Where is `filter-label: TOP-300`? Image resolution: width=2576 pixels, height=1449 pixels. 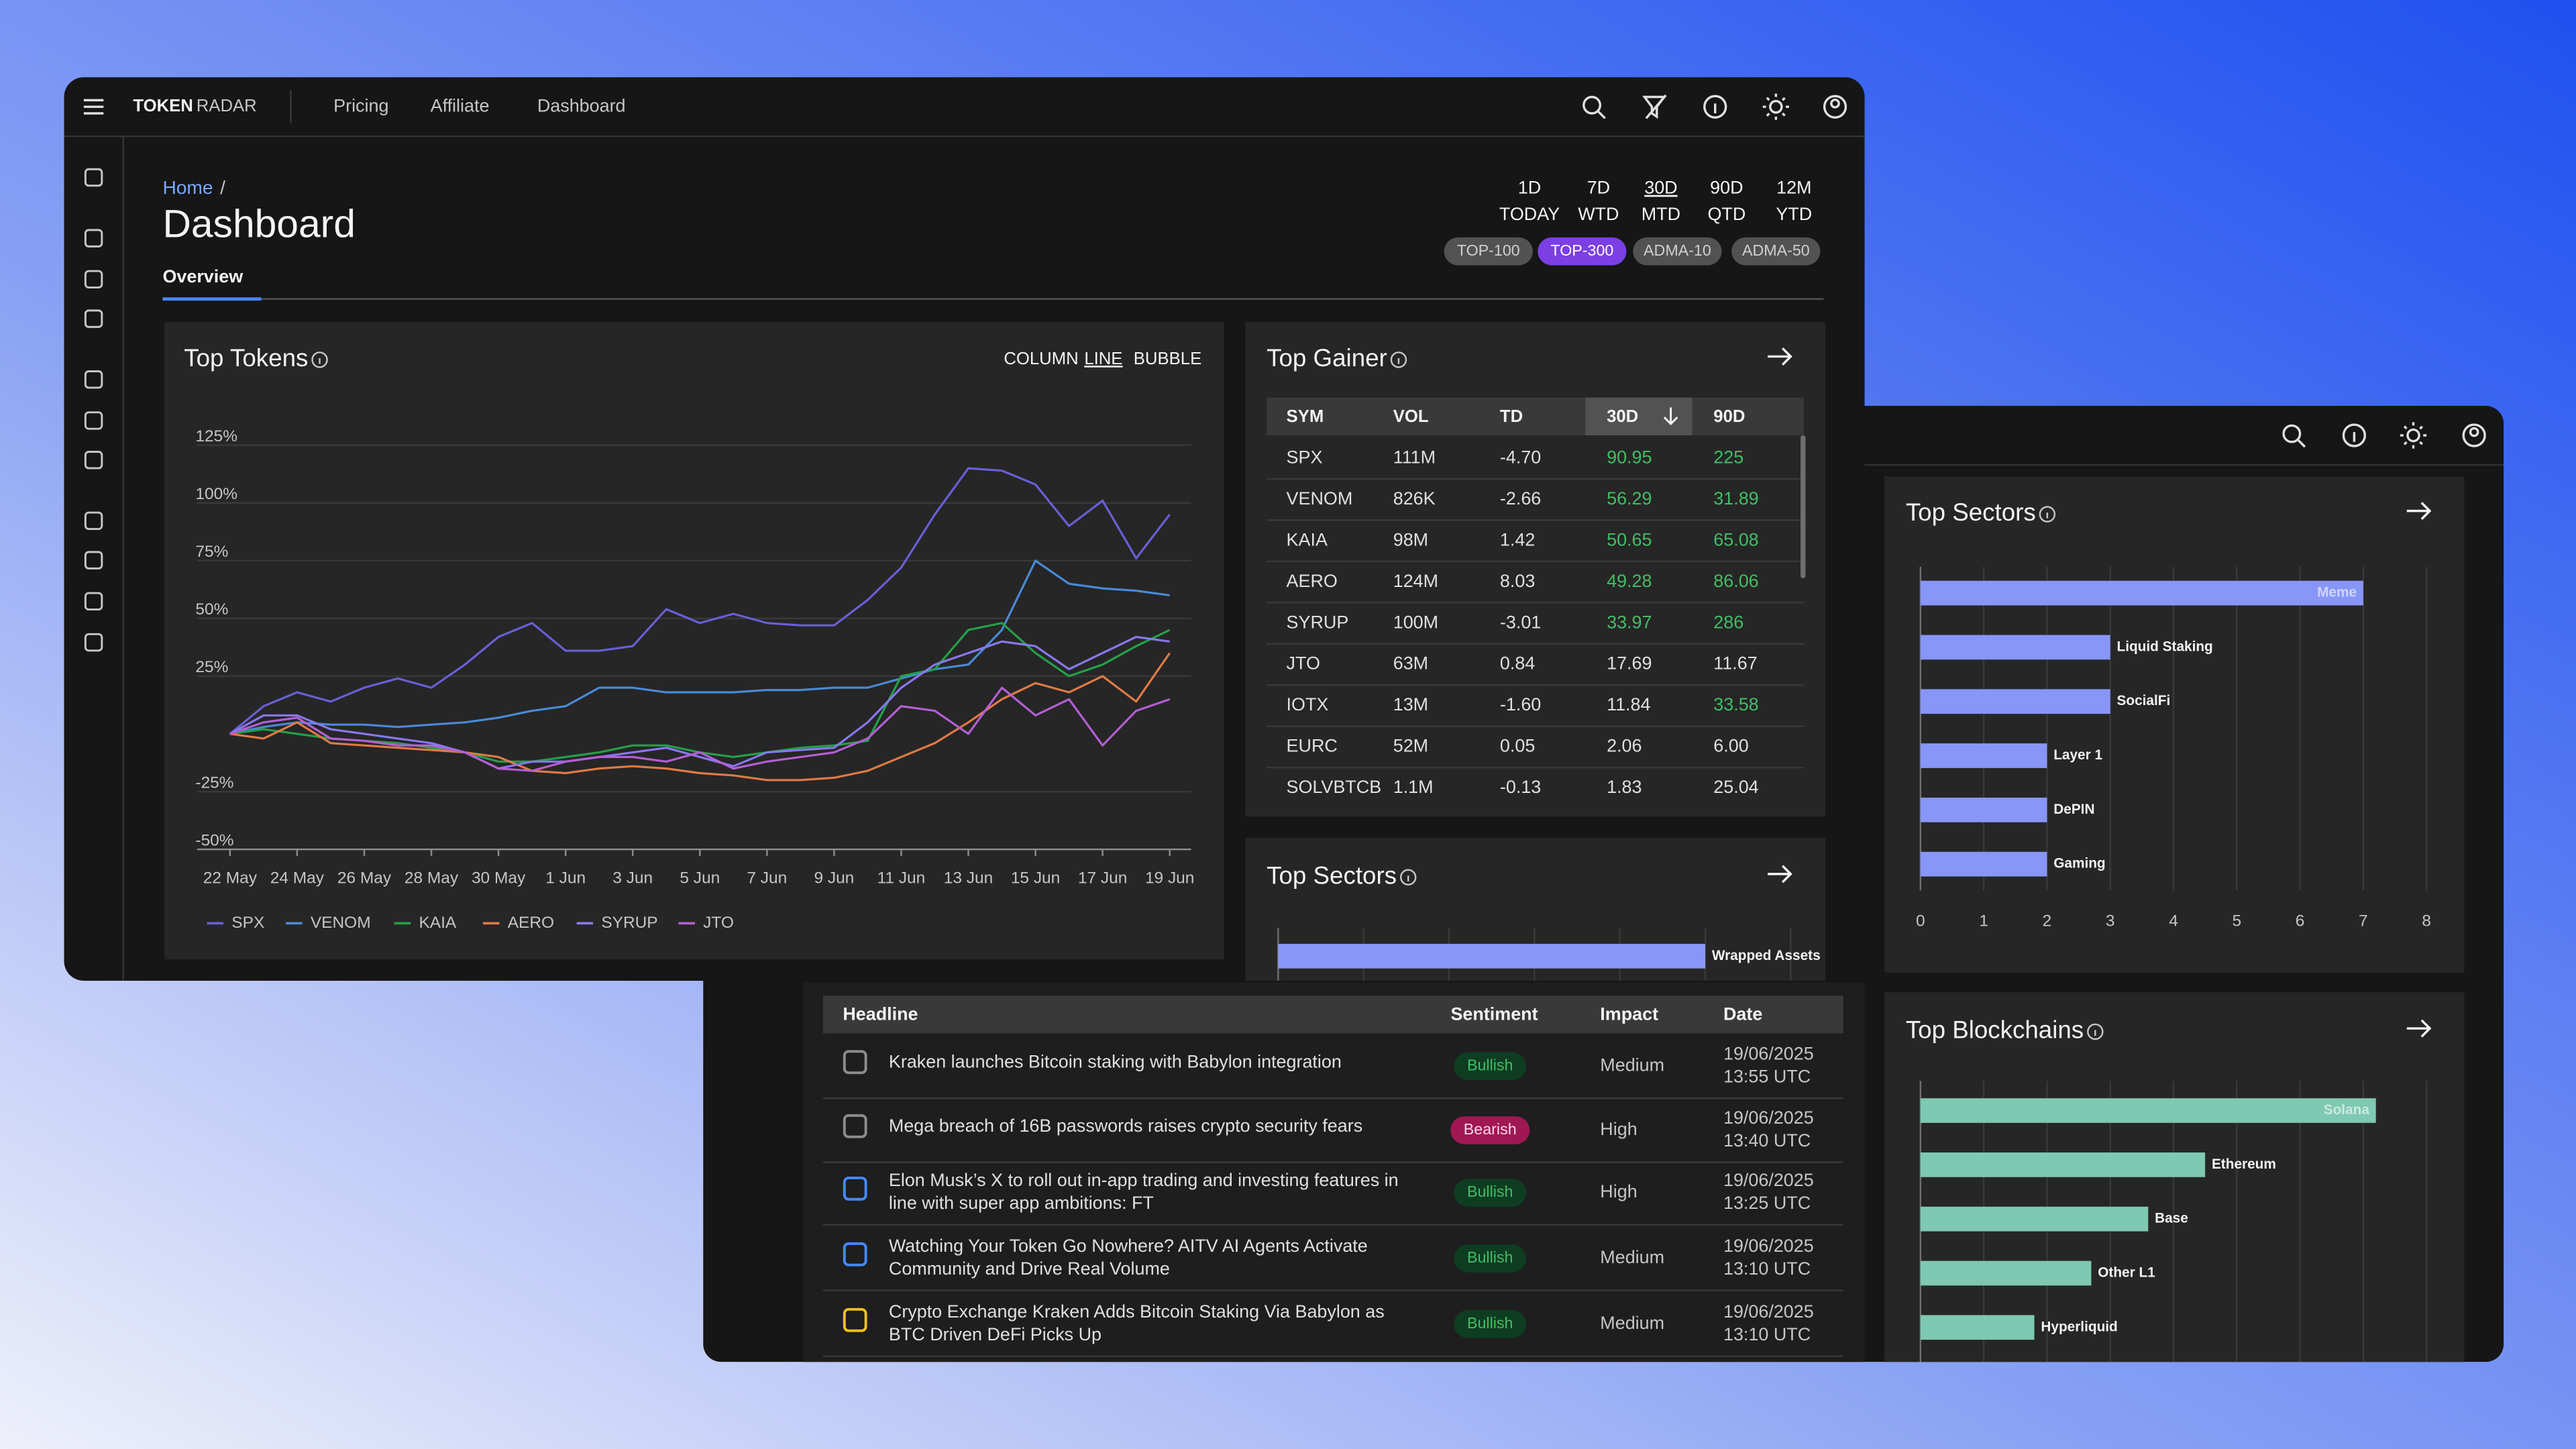
filter-label: TOP-300 is located at coordinates (1581, 250).